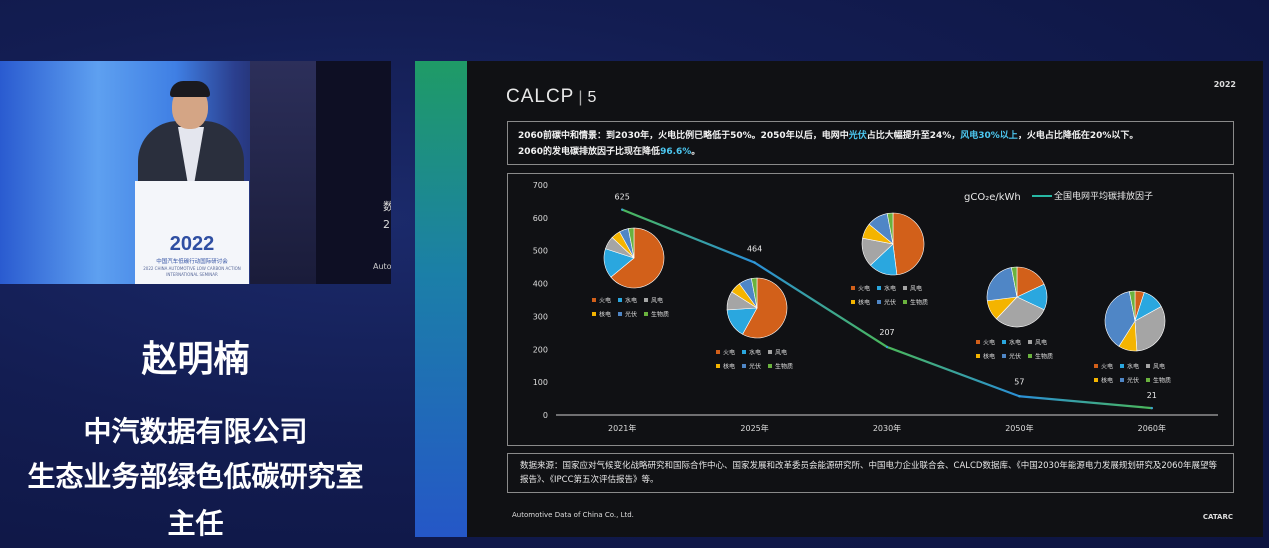 Image resolution: width=1269 pixels, height=548 pixels. What do you see at coordinates (989, 136) in the screenshot?
I see `summary-highlight: 风电30%以上` at bounding box center [989, 136].